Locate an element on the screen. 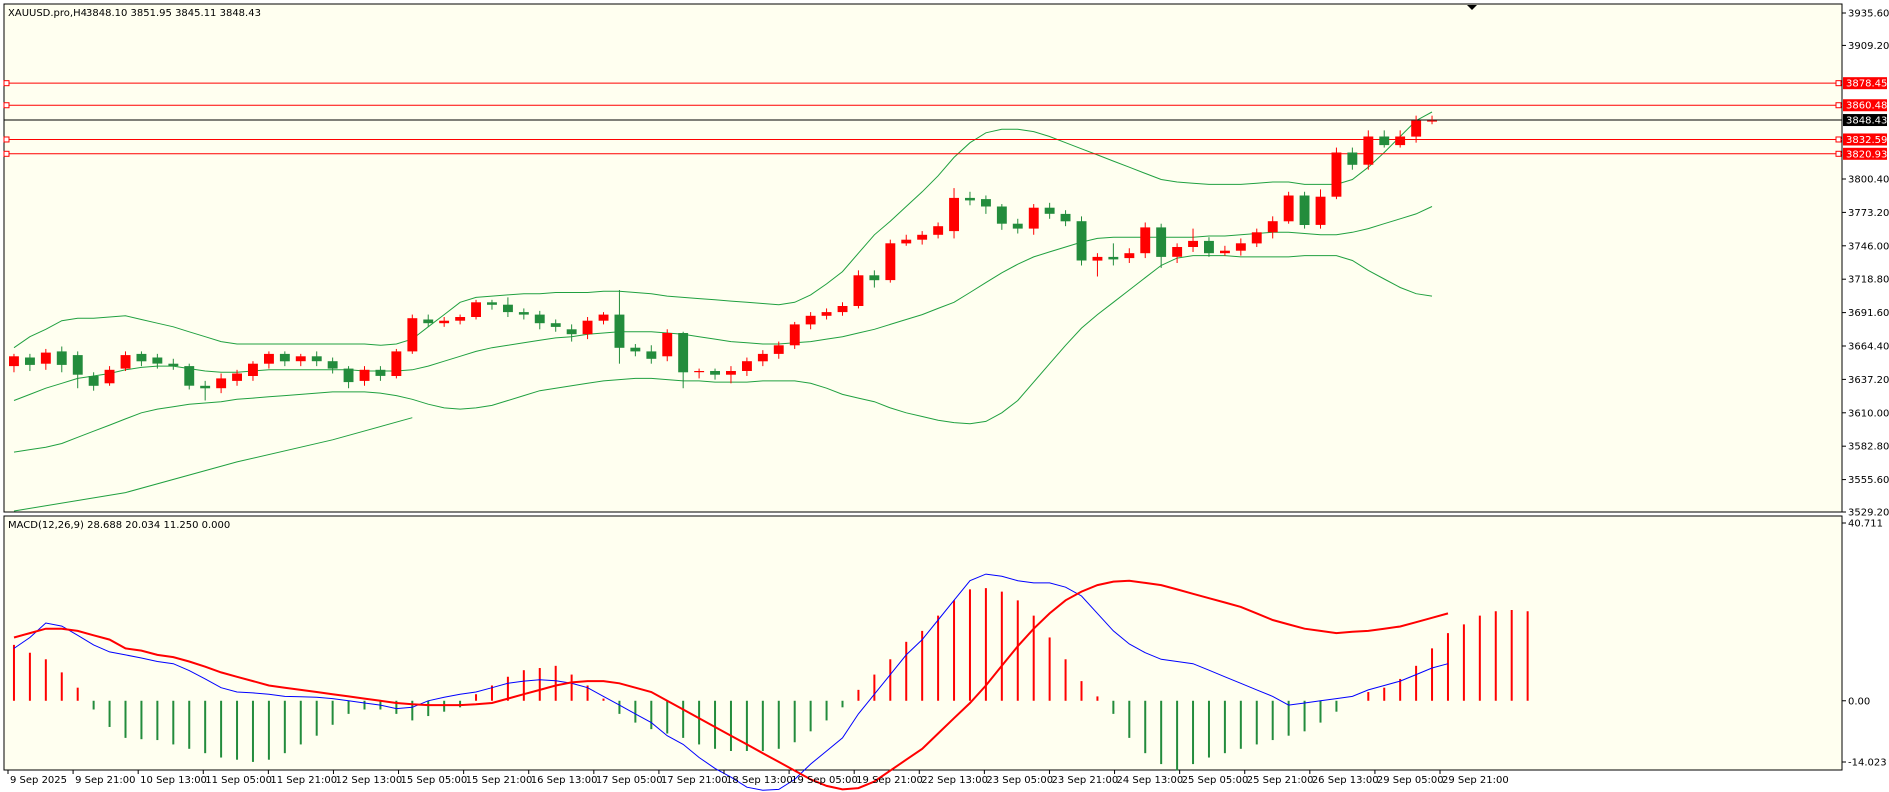  price-tick-label: 3555.60 is located at coordinates (1868, 480).